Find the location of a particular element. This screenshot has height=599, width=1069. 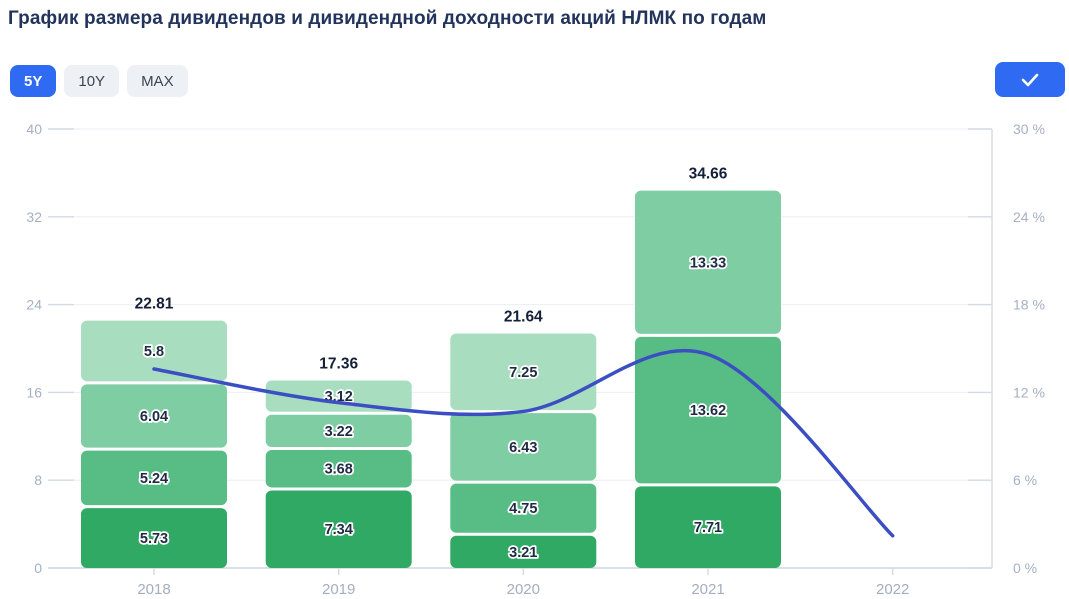

confirm-button is located at coordinates (1030, 79).